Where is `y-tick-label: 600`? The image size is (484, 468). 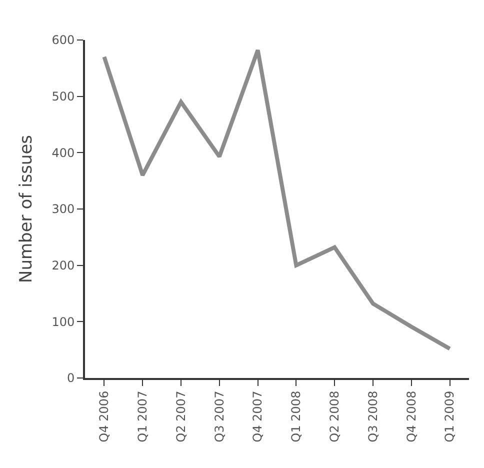 y-tick-label: 600 is located at coordinates (63, 40).